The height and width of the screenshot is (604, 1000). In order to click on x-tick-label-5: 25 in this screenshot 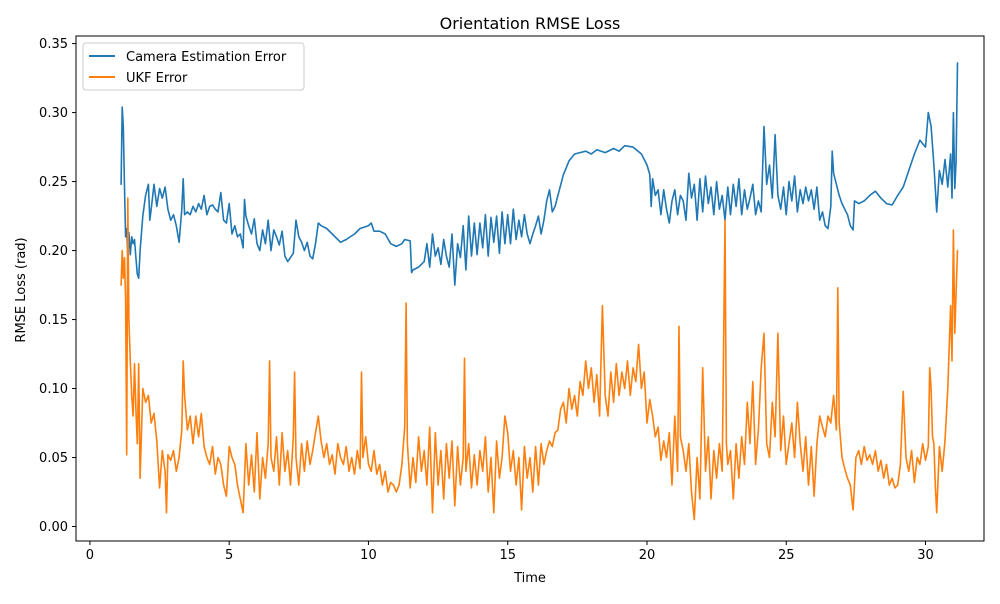, I will do `click(786, 555)`.